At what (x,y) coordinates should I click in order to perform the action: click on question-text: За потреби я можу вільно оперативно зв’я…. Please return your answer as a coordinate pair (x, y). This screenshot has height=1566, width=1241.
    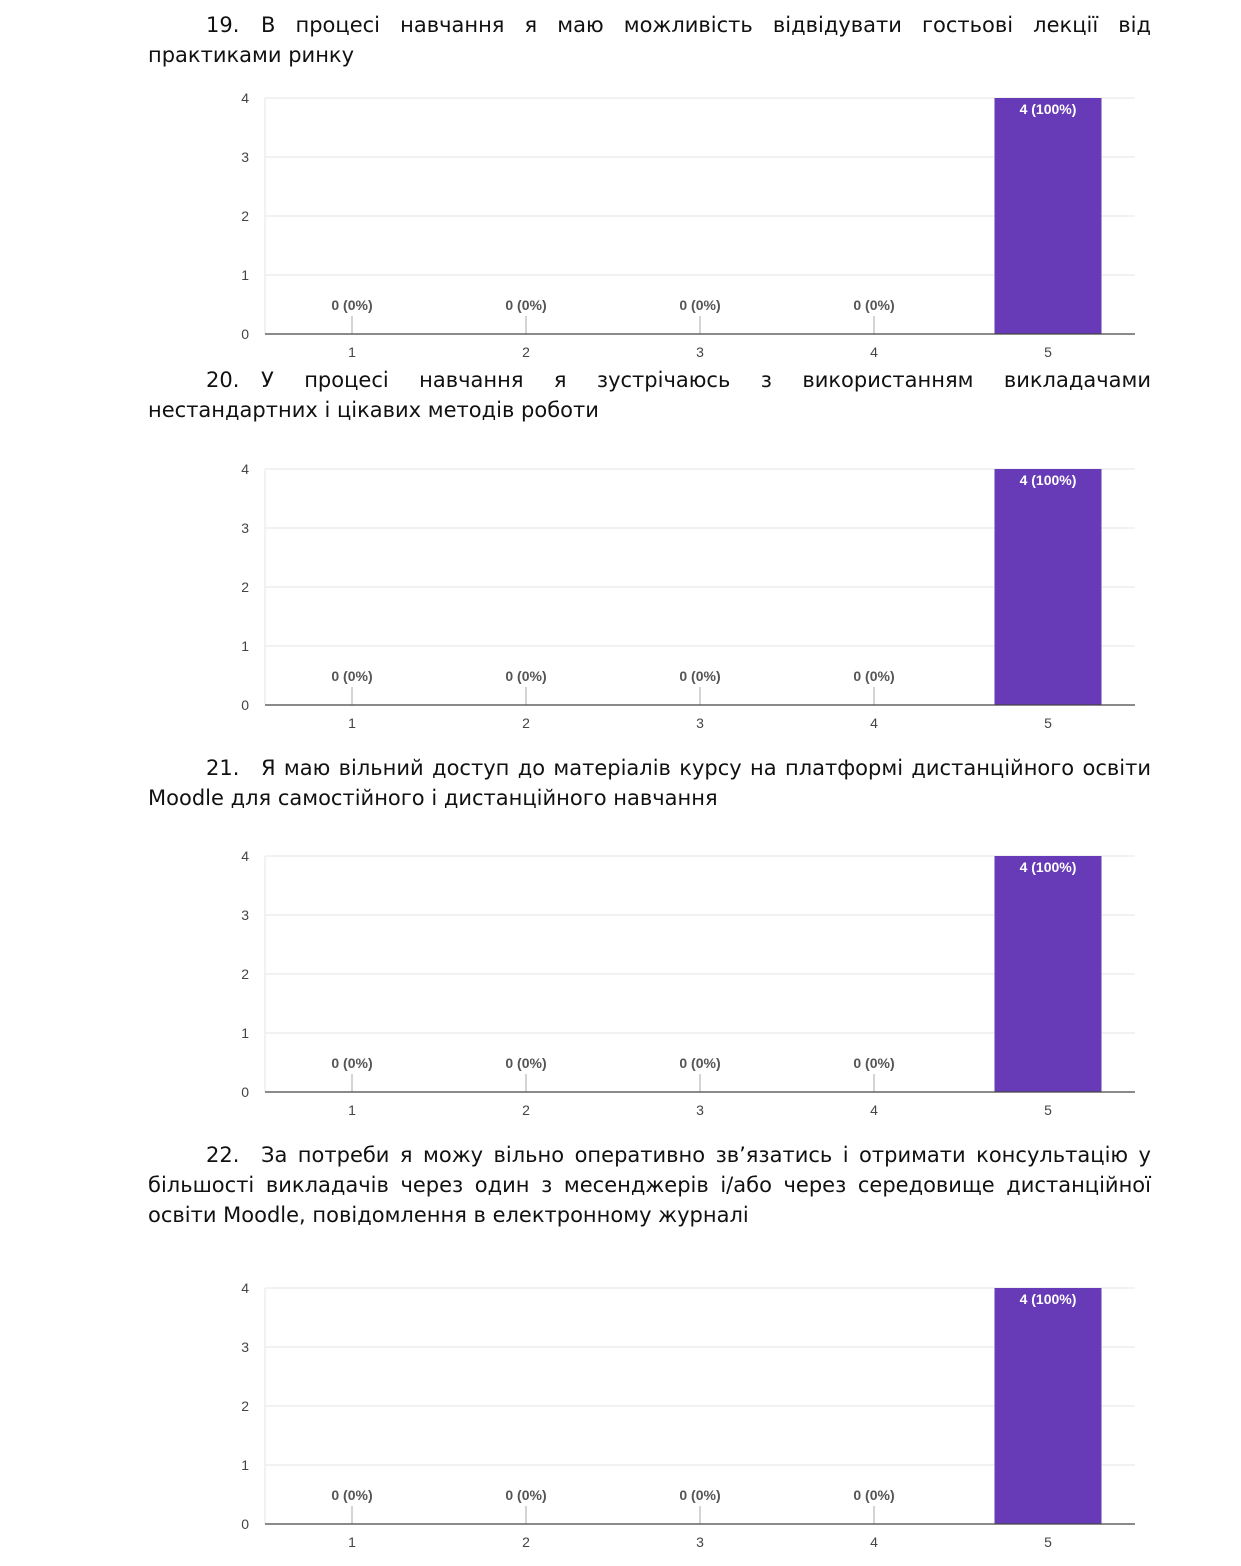
    Looking at the image, I should click on (649, 1185).